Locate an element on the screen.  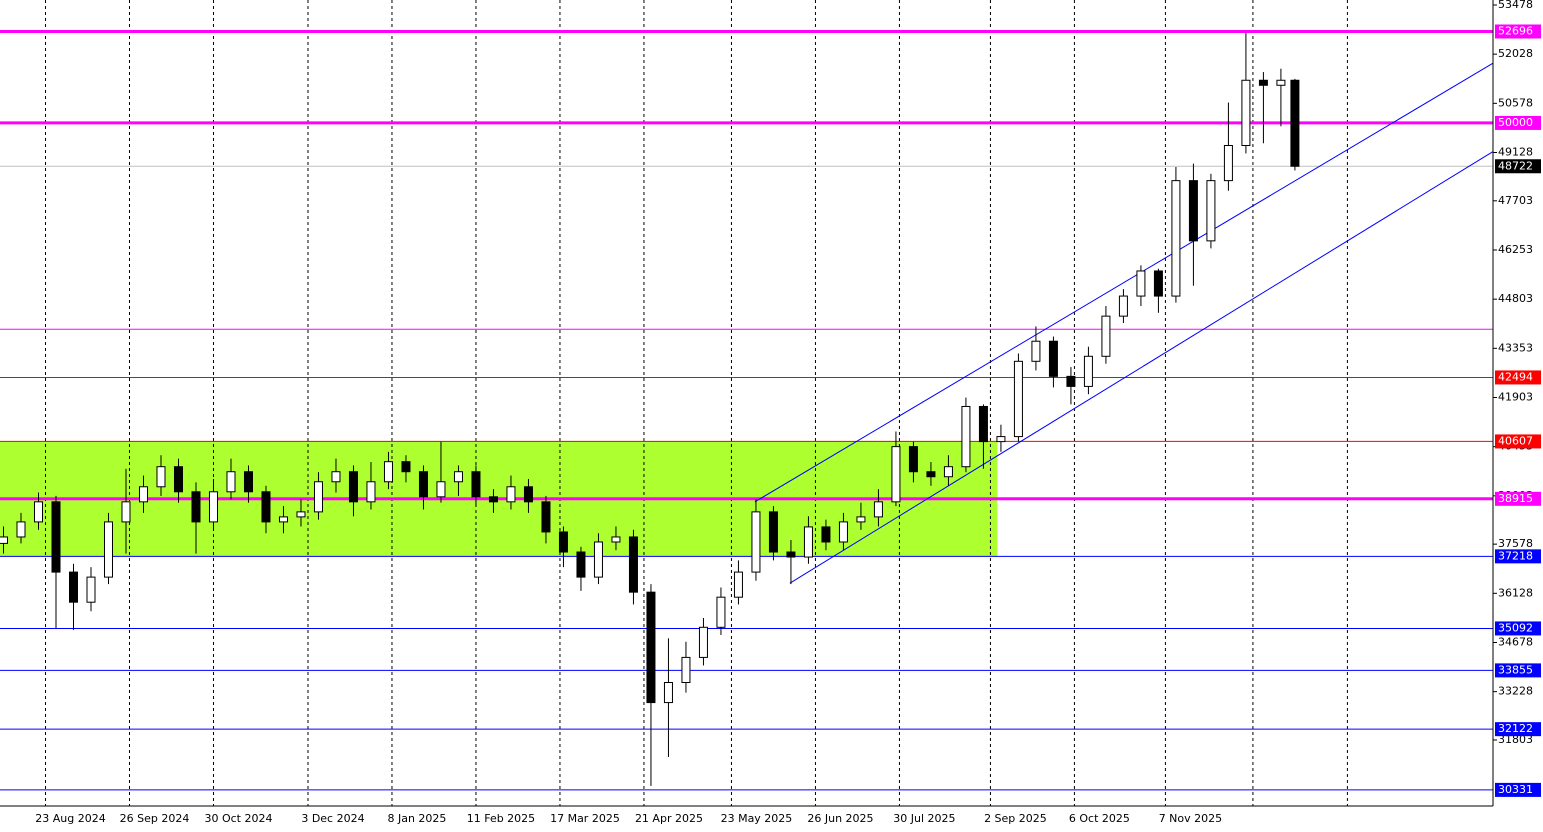
x-tick-label: 23 Aug 2024 is located at coordinates (70, 818).